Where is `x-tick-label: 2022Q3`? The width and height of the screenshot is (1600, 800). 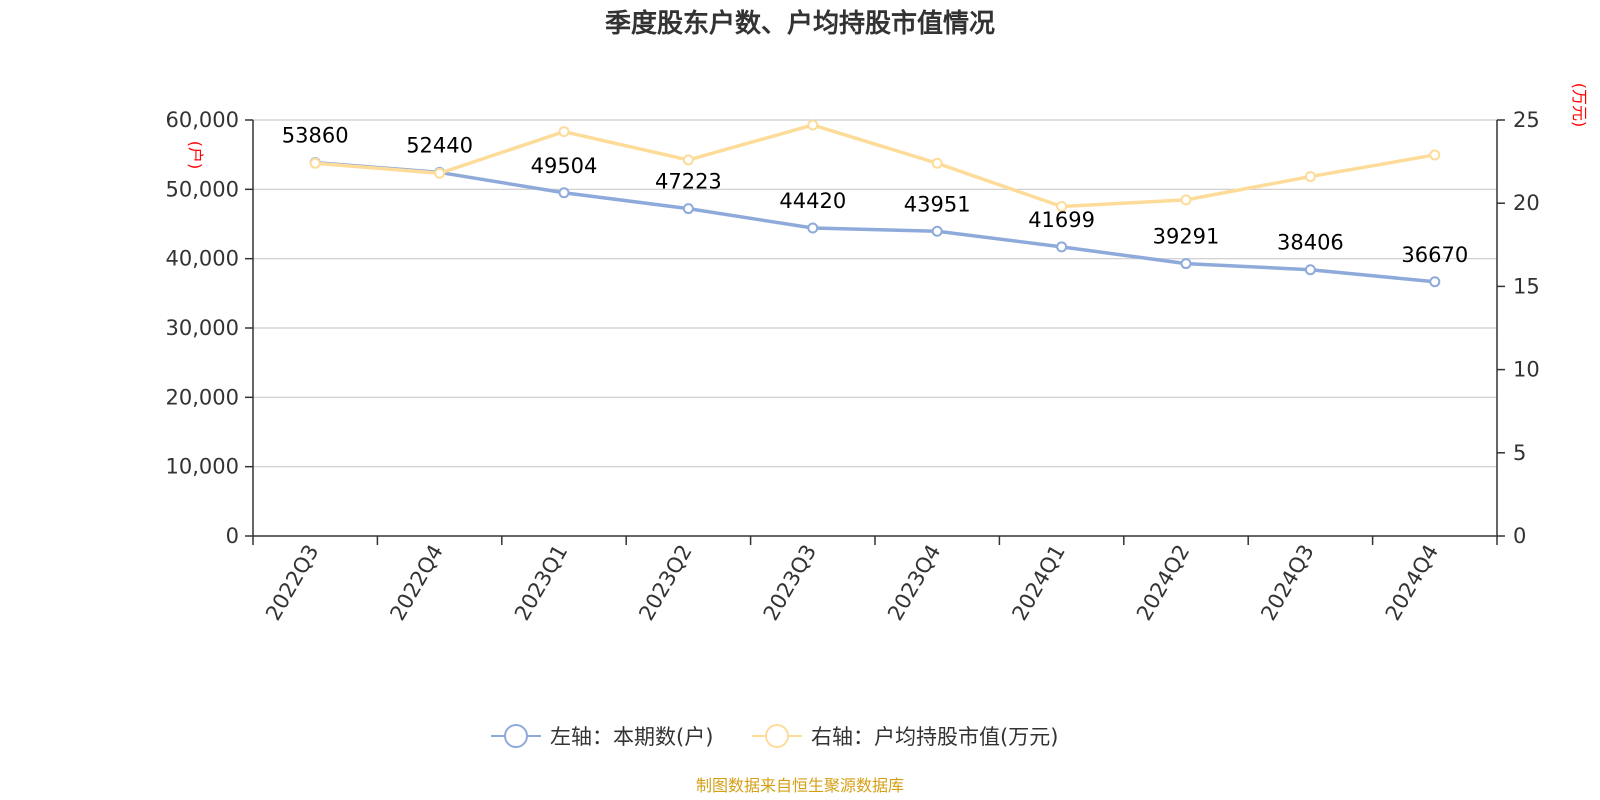 x-tick-label: 2022Q3 is located at coordinates (292, 583).